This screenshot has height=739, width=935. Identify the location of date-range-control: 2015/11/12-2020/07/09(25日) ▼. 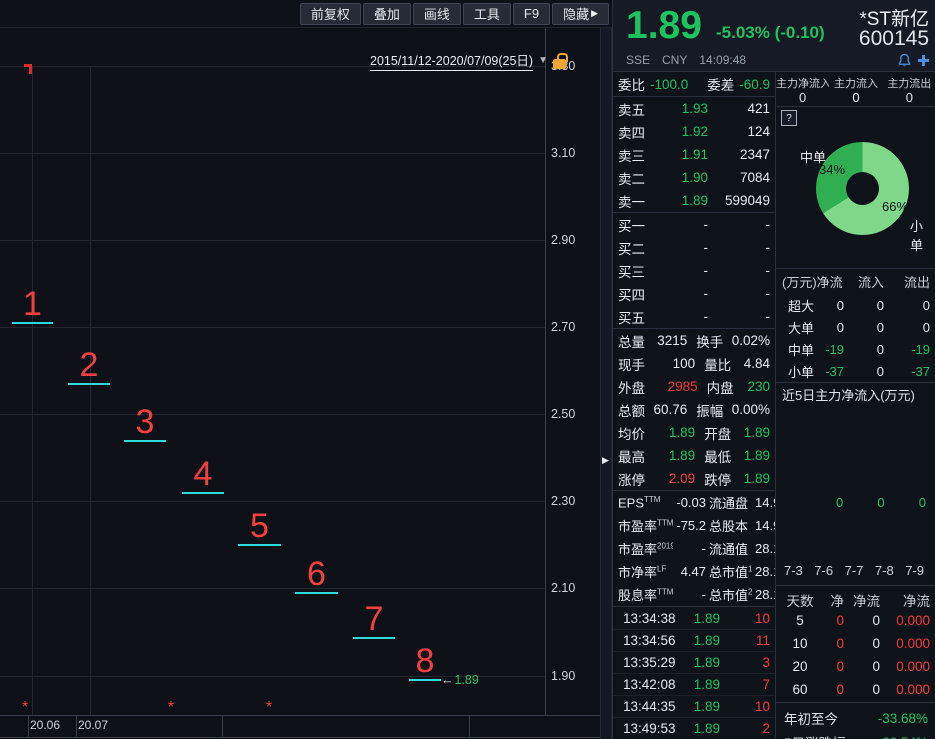
(449, 60).